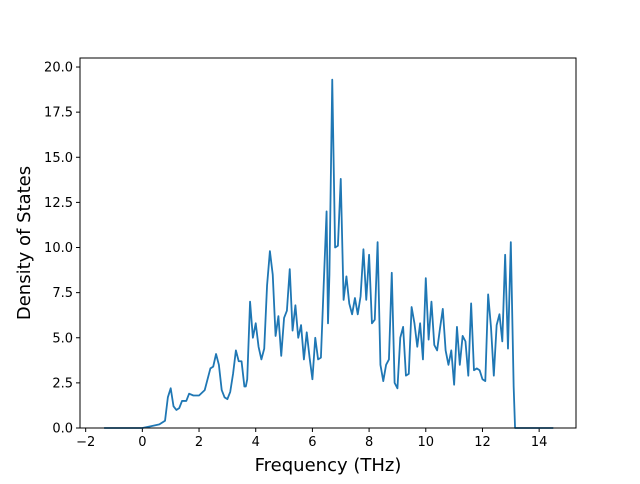 The image size is (640, 484). What do you see at coordinates (62, 293) in the screenshot?
I see `y-tick-label: 7.5` at bounding box center [62, 293].